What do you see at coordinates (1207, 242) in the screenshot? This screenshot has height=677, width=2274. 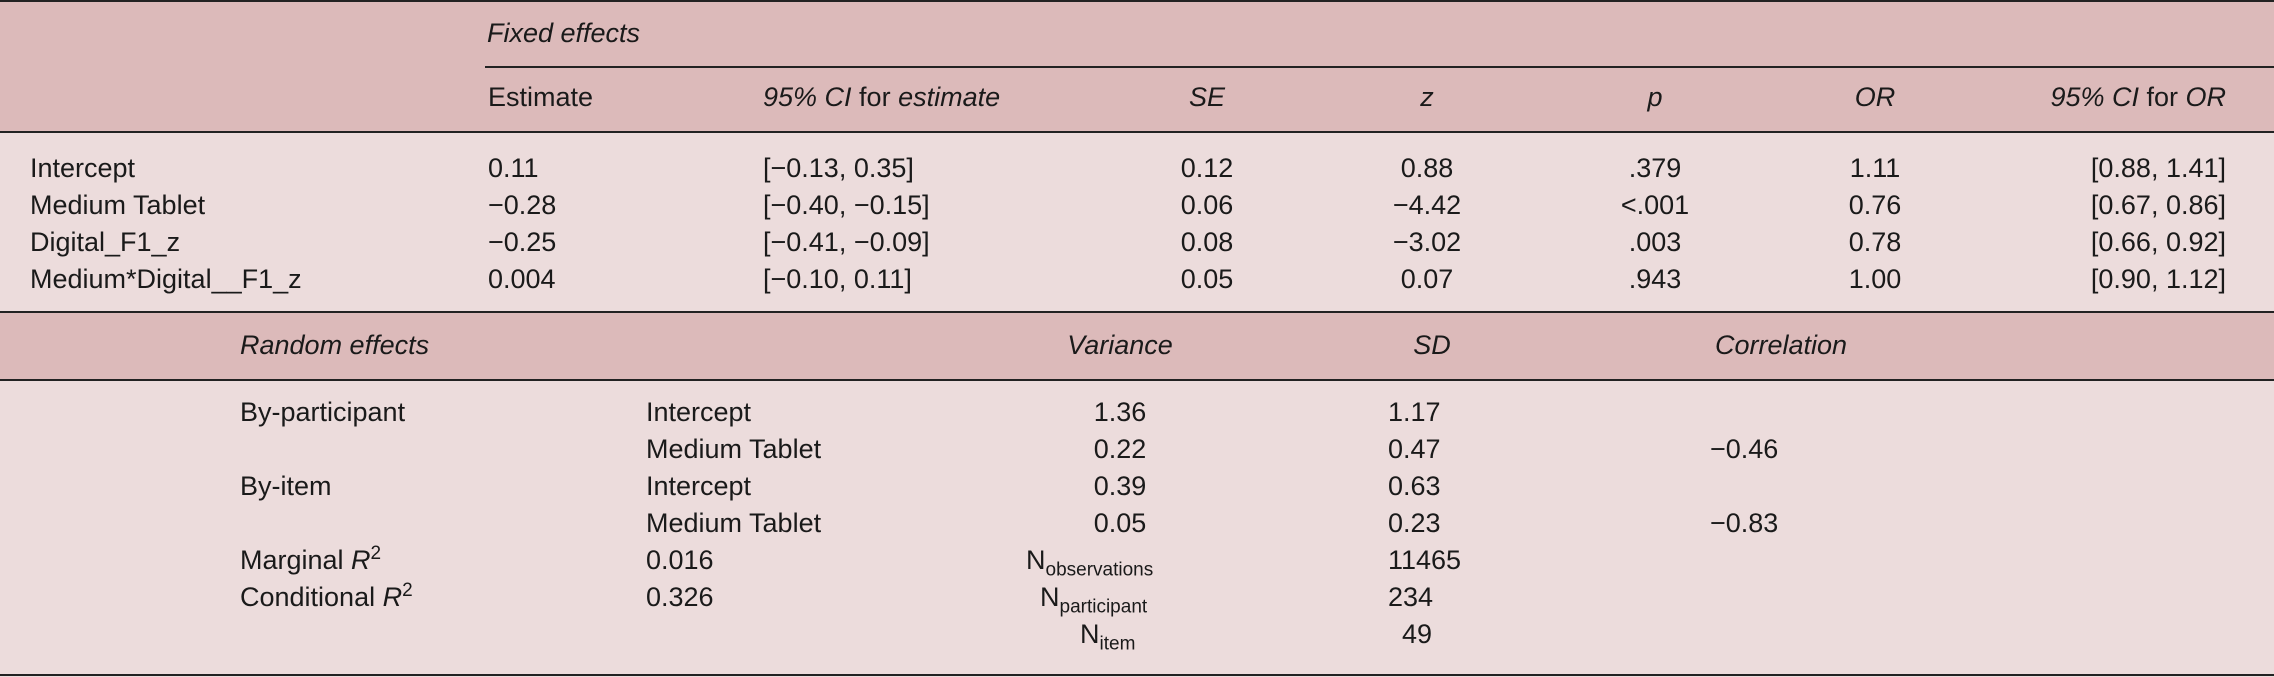 I see `se: 0.08` at bounding box center [1207, 242].